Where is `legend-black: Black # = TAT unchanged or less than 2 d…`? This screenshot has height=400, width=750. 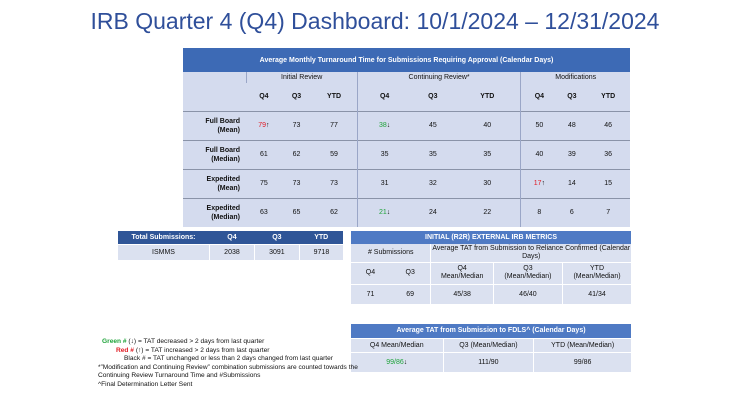 legend-black: Black # = TAT unchanged or less than 2 d… is located at coordinates (228, 358).